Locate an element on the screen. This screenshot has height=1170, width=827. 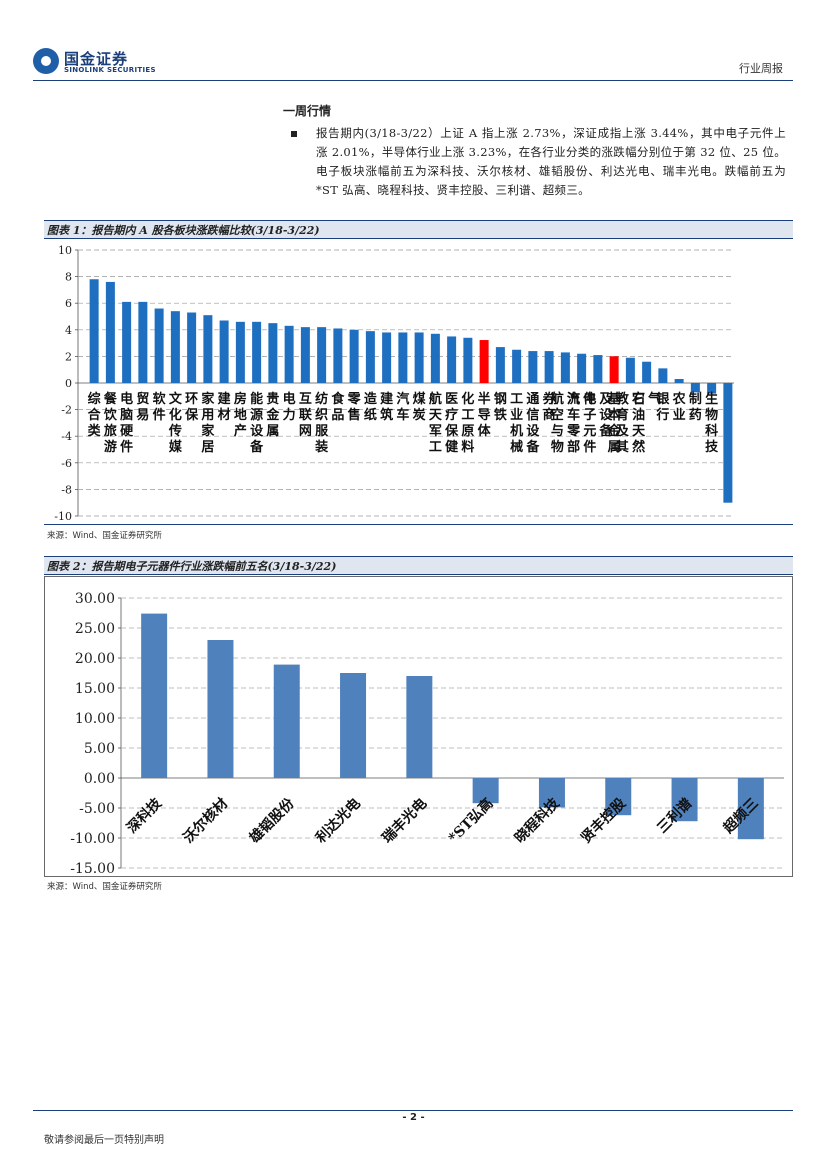
category-label: 煤炭 is located at coordinates (419, 407).